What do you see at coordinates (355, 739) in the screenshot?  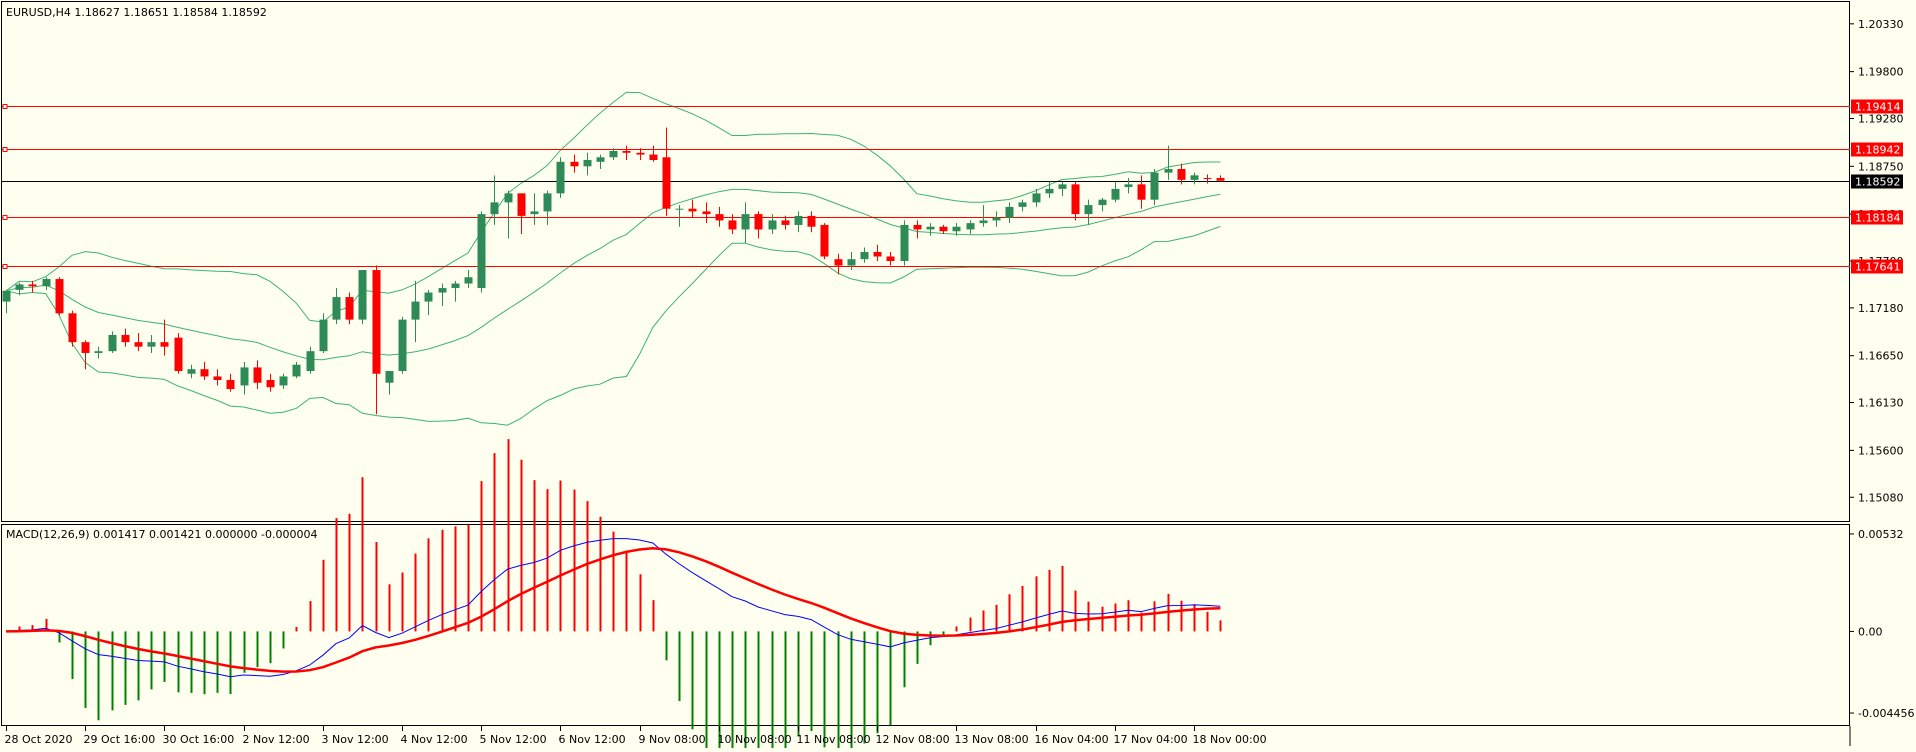 I see `time-tick-label: 3 Nov 12:00` at bounding box center [355, 739].